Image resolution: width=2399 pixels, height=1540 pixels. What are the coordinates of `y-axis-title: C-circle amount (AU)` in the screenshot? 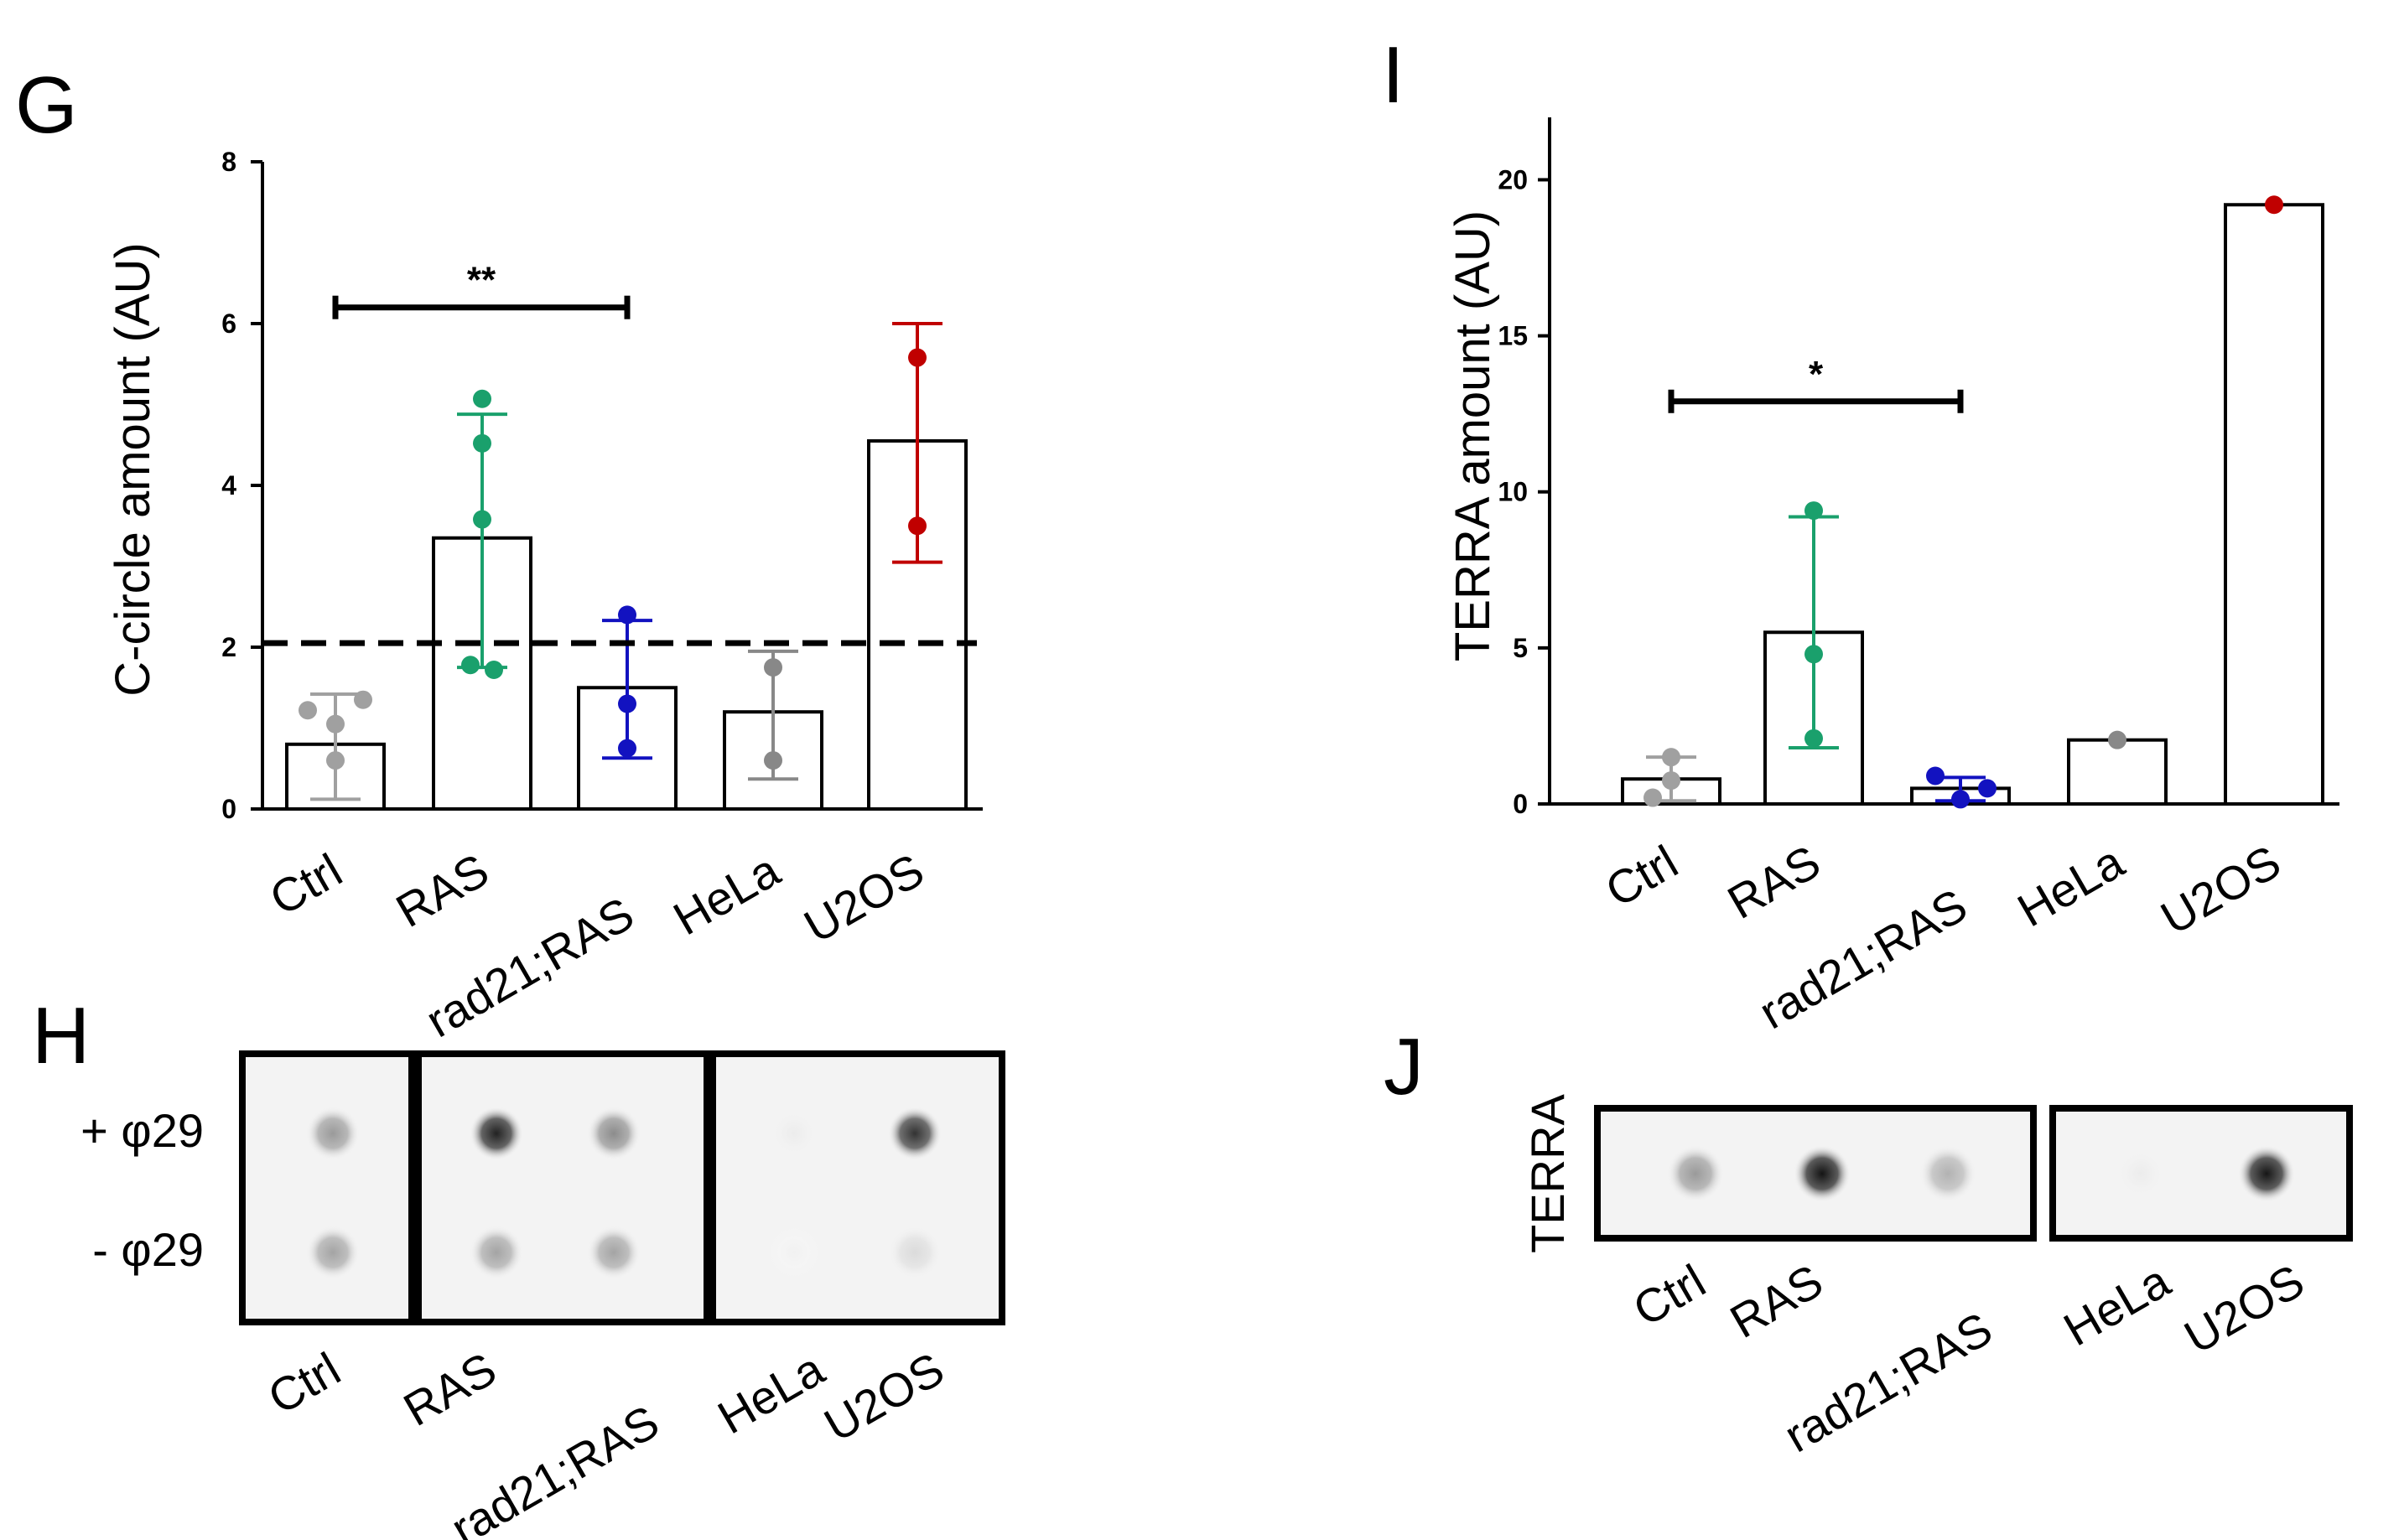 It's located at (133, 469).